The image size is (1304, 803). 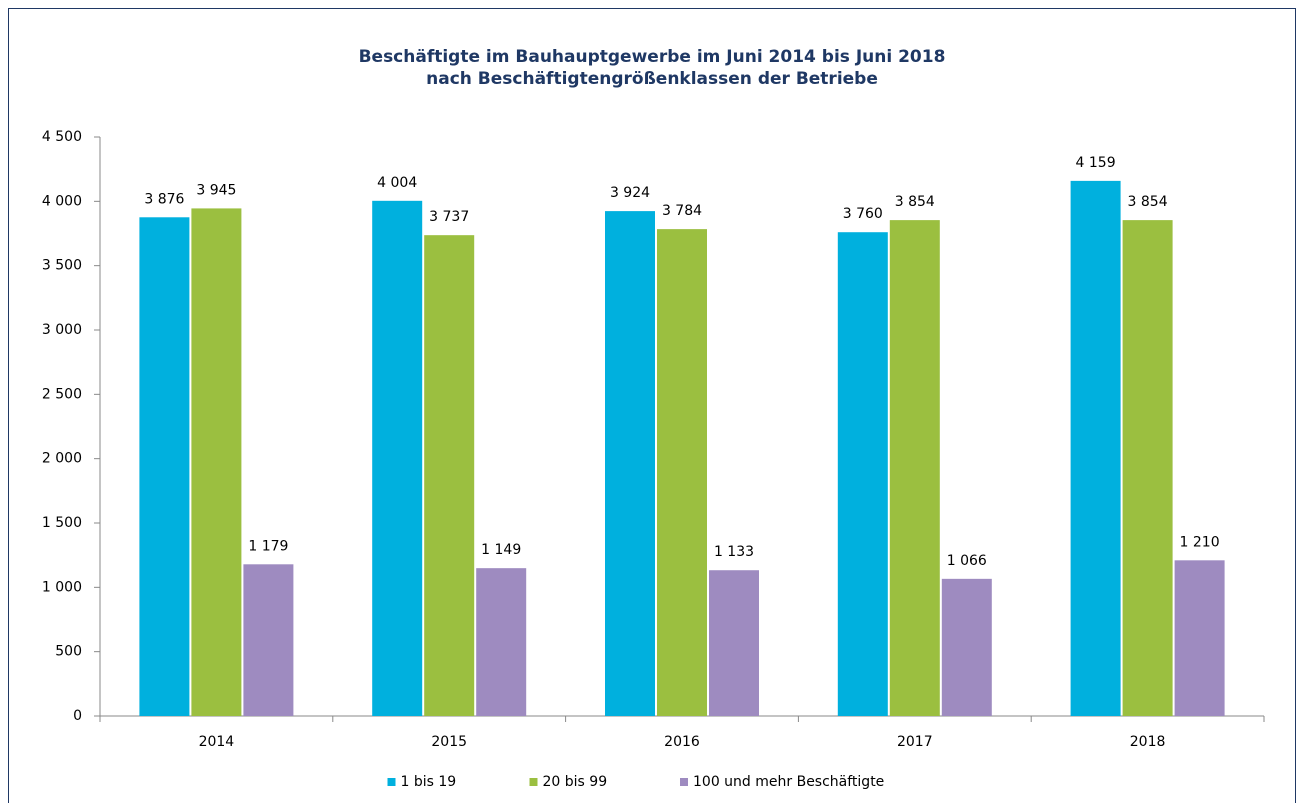 What do you see at coordinates (1200, 542) in the screenshot?
I see `value-label: 1 210` at bounding box center [1200, 542].